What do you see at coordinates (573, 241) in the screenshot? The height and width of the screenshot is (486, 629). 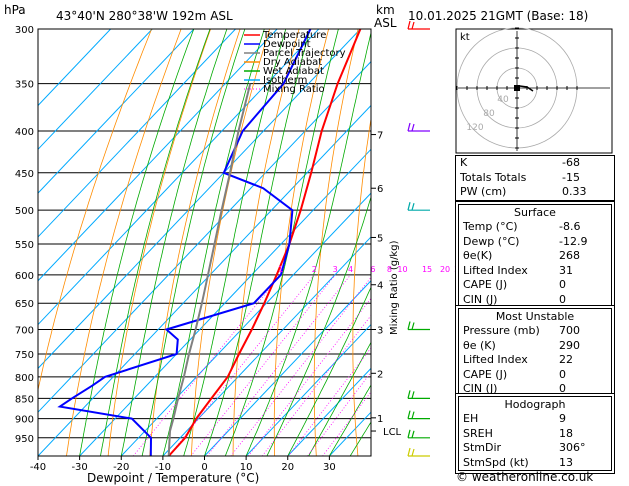 I see `surface-value: -12.9` at bounding box center [573, 241].